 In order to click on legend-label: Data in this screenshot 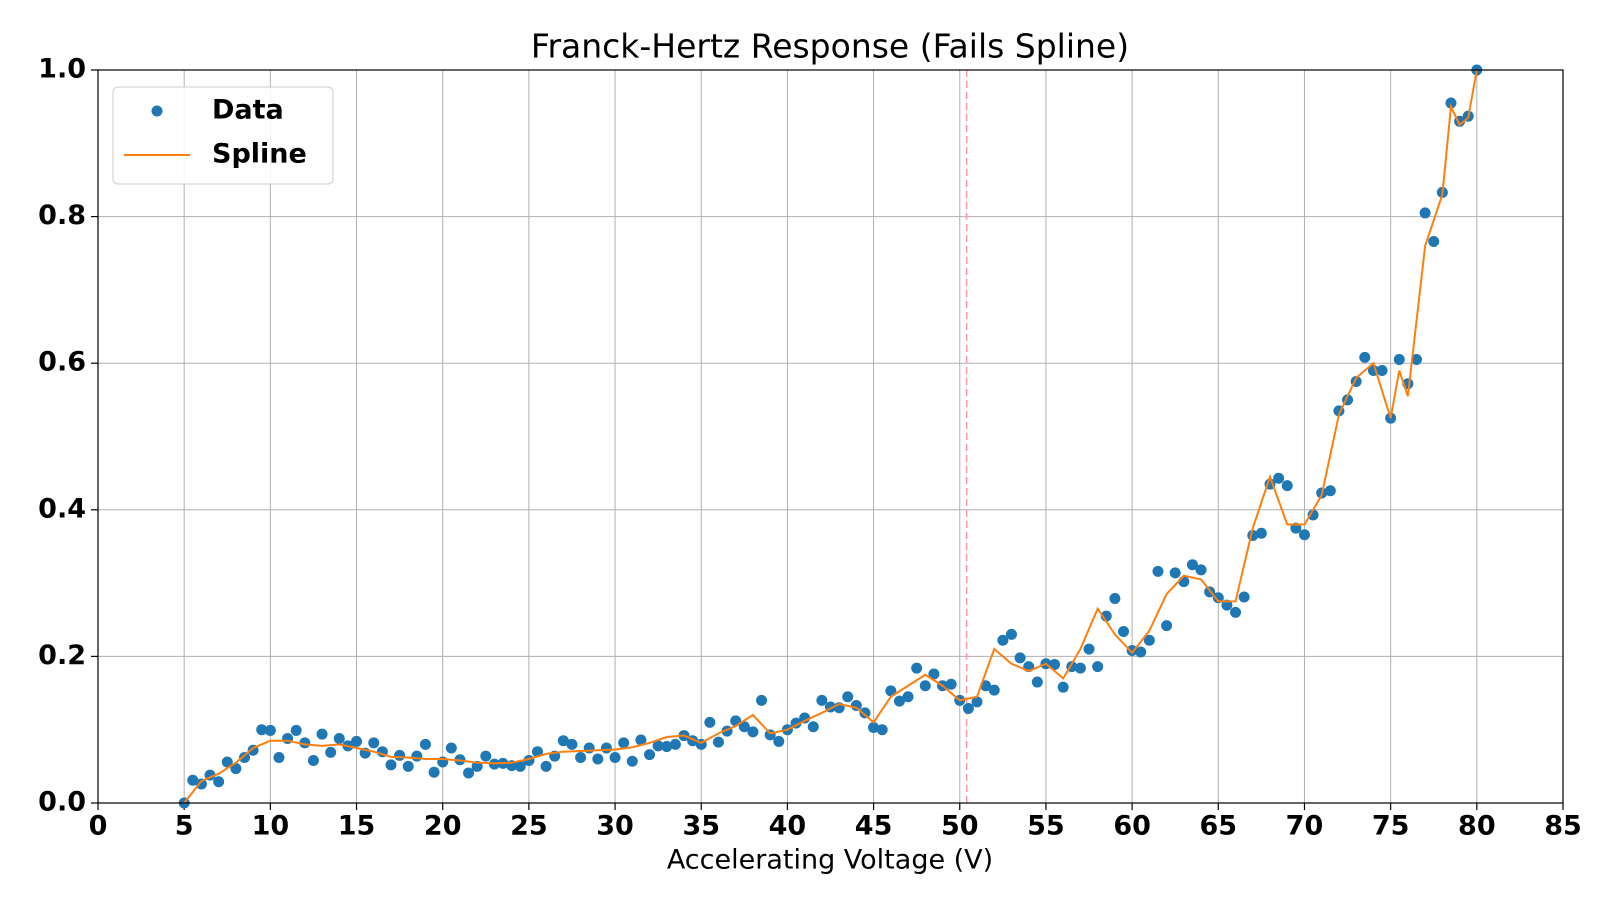, I will do `click(248, 110)`.